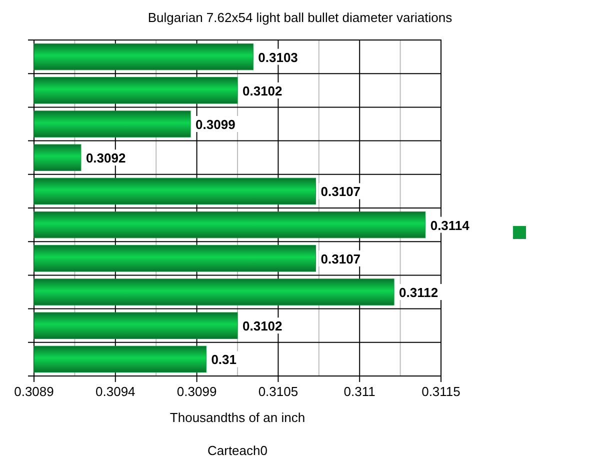  Describe the element at coordinates (216, 124) in the screenshot. I see `data-label: 0.3099` at that location.